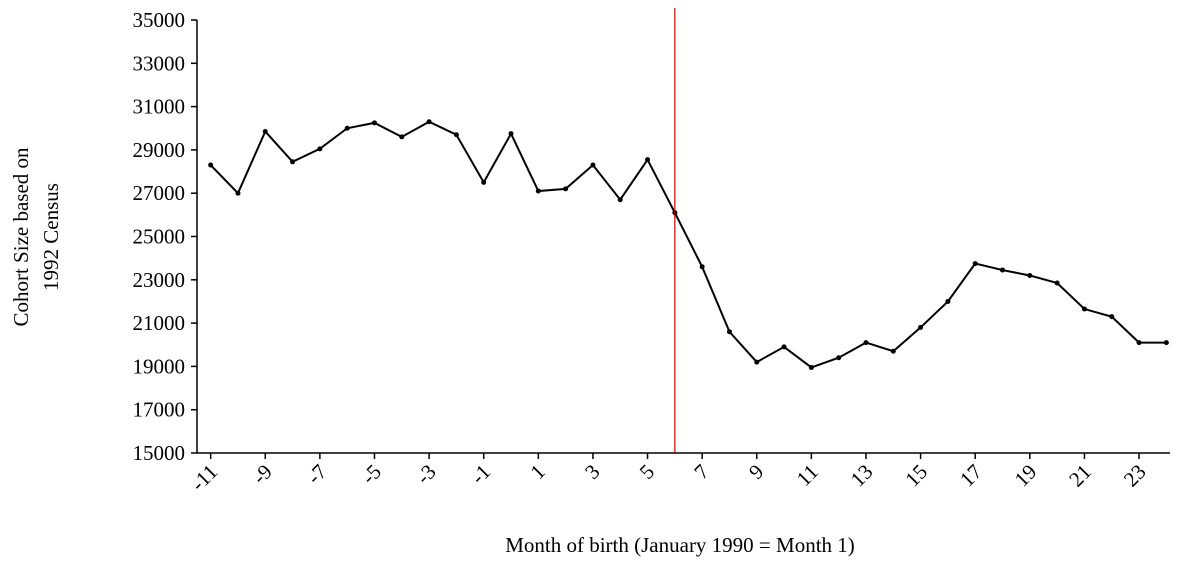 The image size is (1184, 565). Describe the element at coordinates (916, 476) in the screenshot. I see `x-tick-label: 15` at that location.